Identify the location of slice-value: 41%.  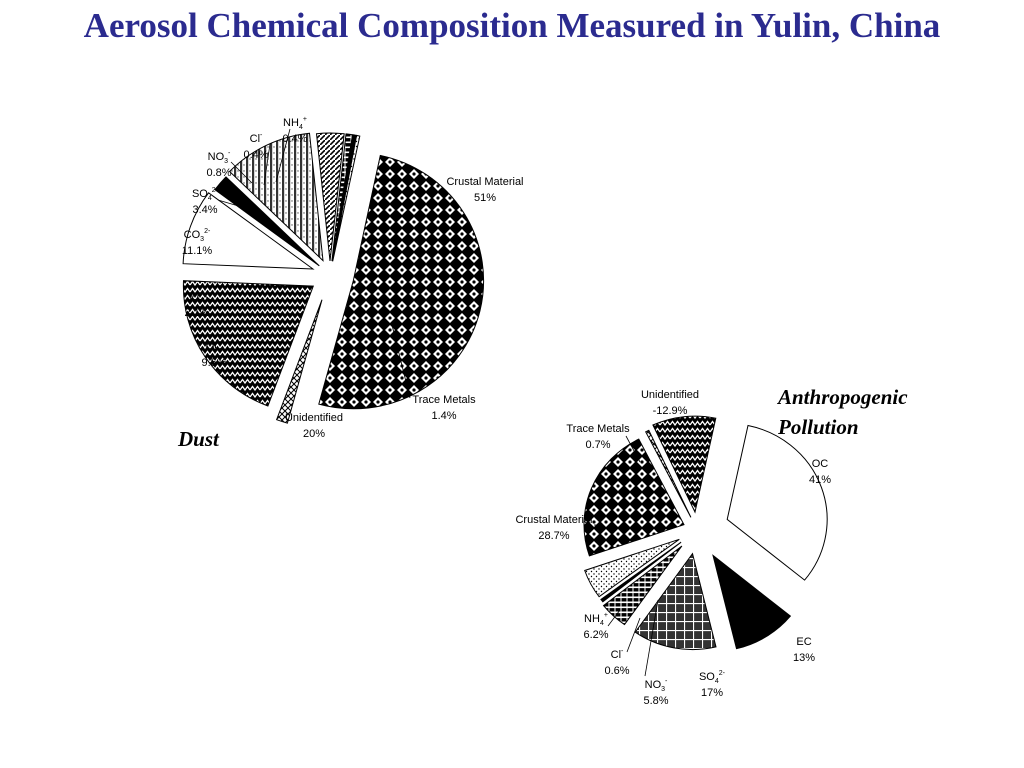
(820, 480).